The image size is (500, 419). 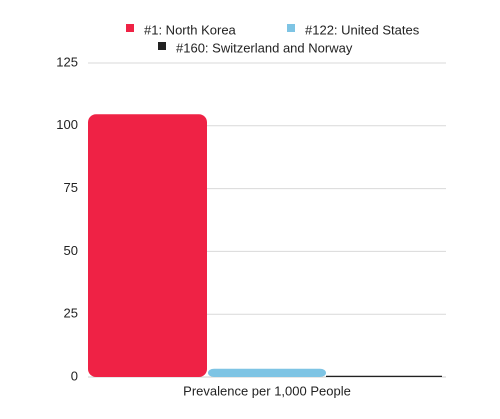 I want to click on y-tick-label: 0, so click(x=74, y=375).